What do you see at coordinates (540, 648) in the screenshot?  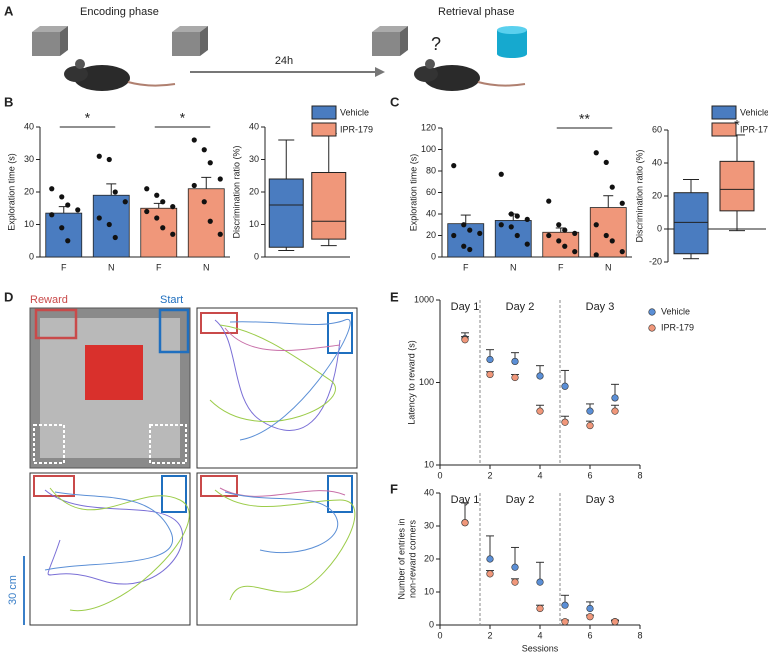 I see `x-axis-label: Sessions` at bounding box center [540, 648].